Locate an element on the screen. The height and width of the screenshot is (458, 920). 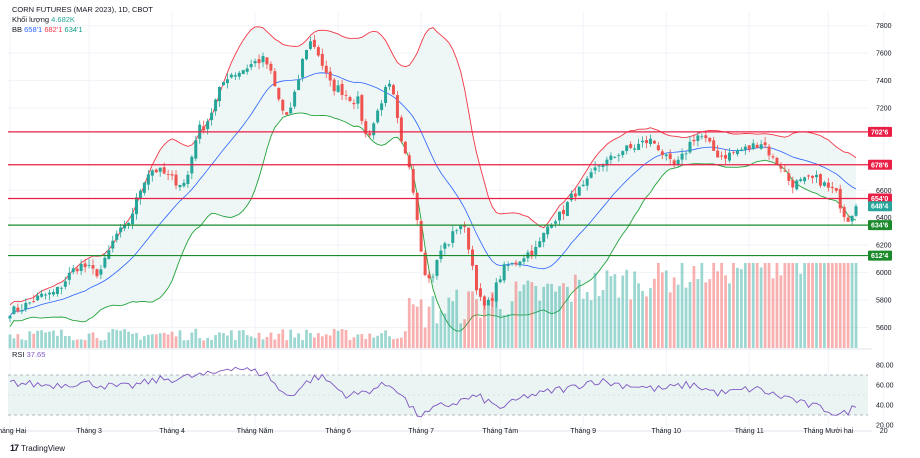
price-tick-label: 6400 is located at coordinates (884, 218).